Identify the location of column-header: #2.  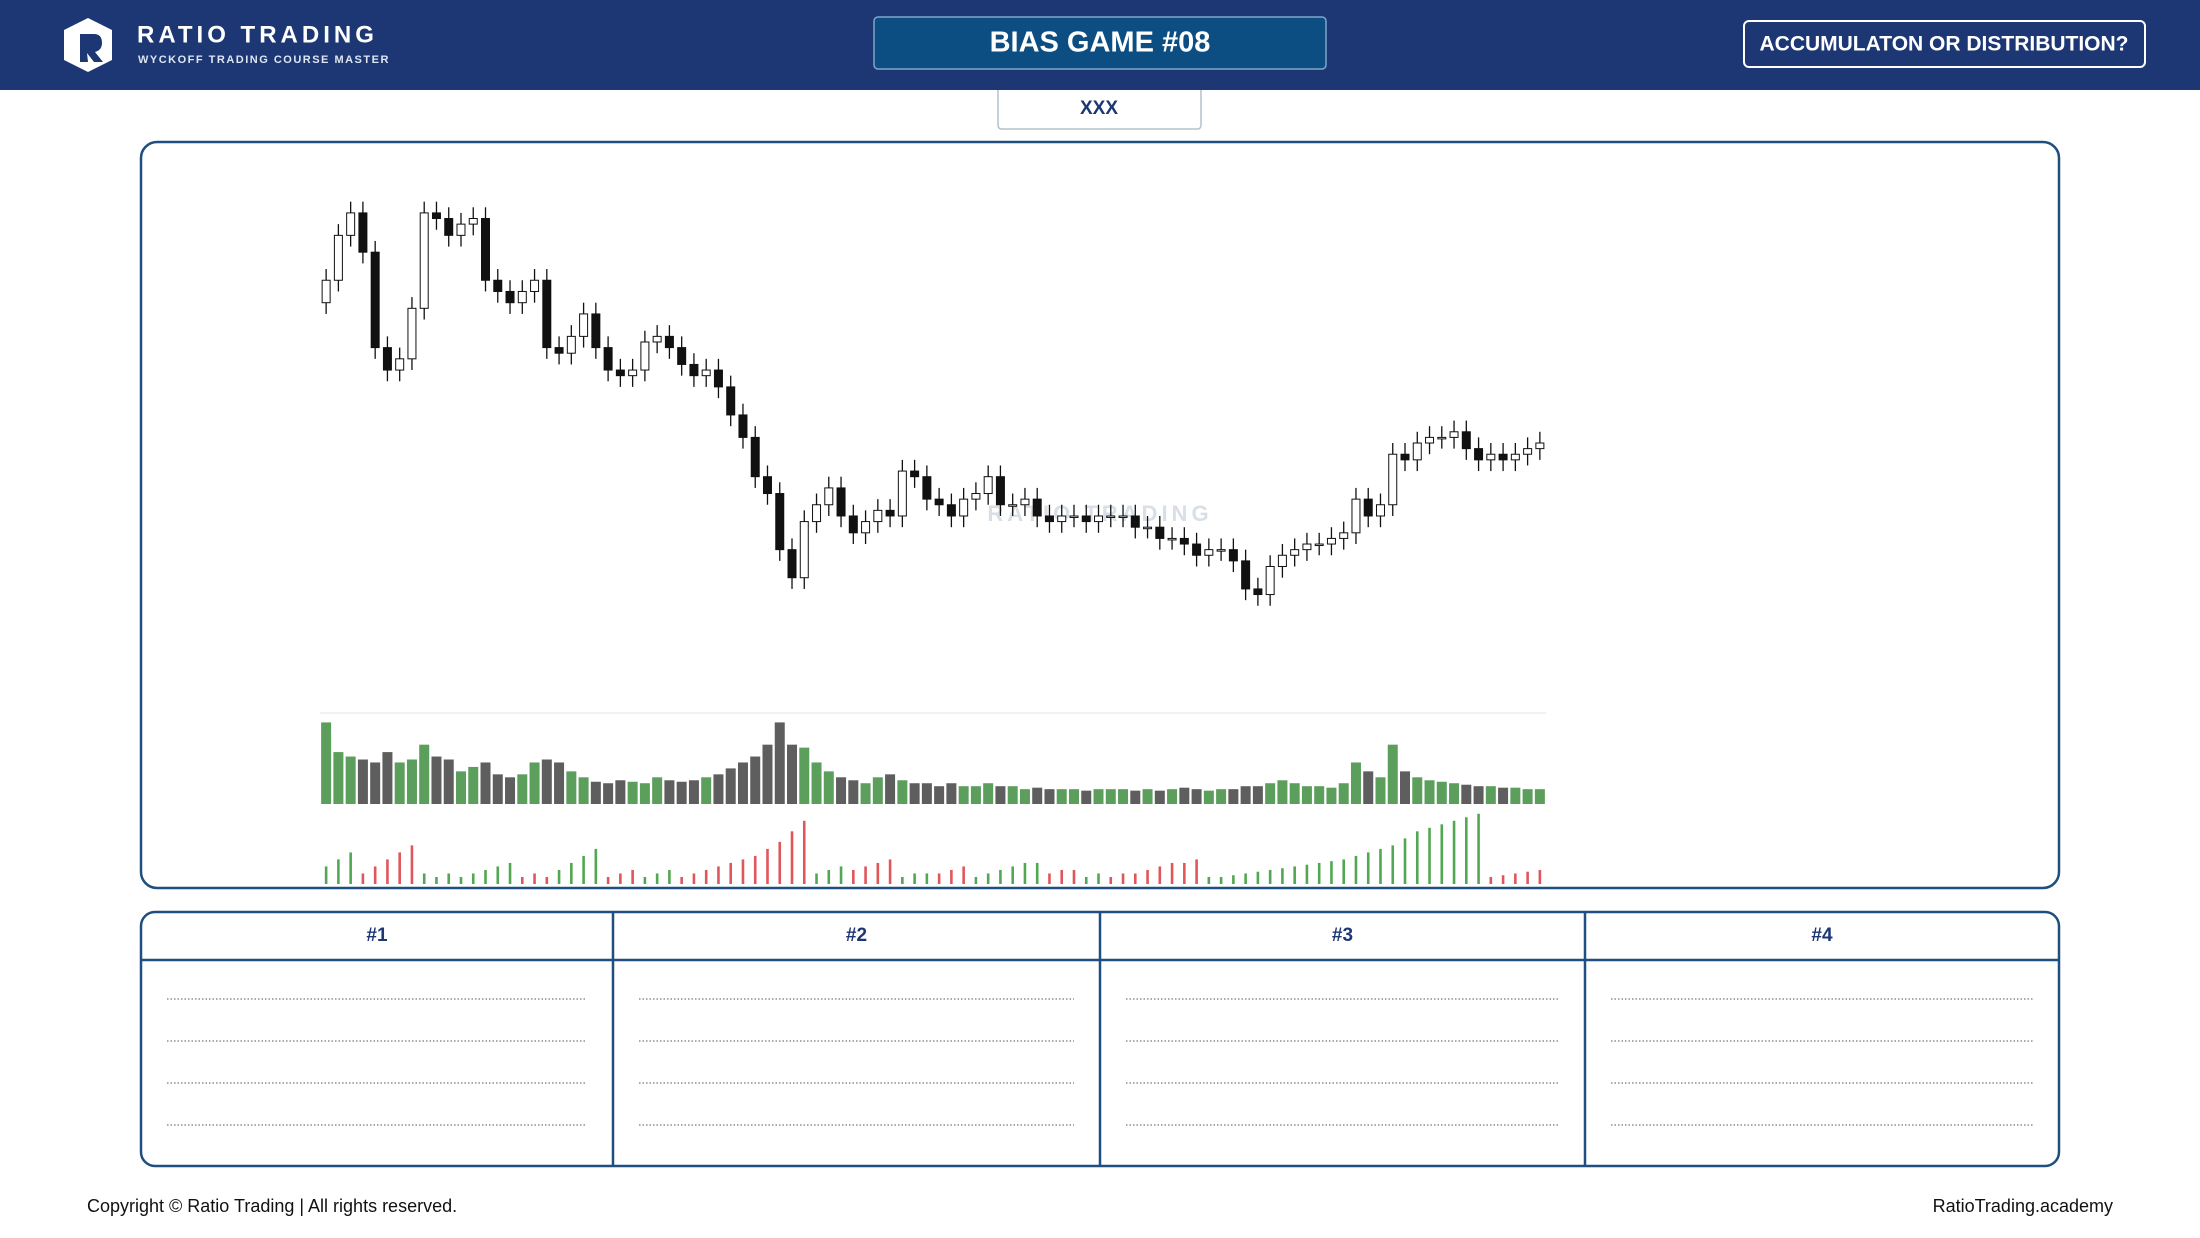
(856, 935).